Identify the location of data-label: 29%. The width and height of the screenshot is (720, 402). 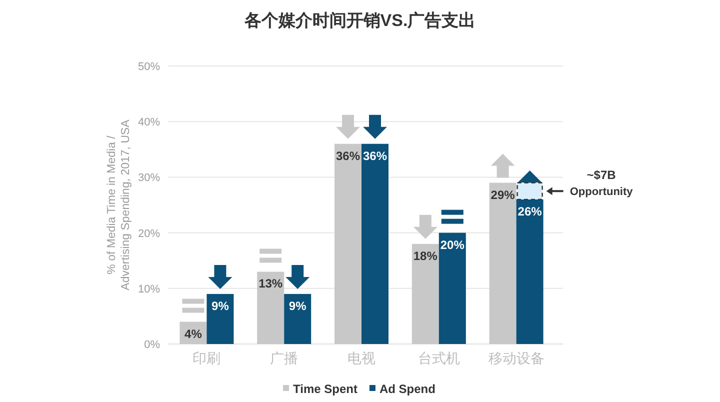
(503, 195).